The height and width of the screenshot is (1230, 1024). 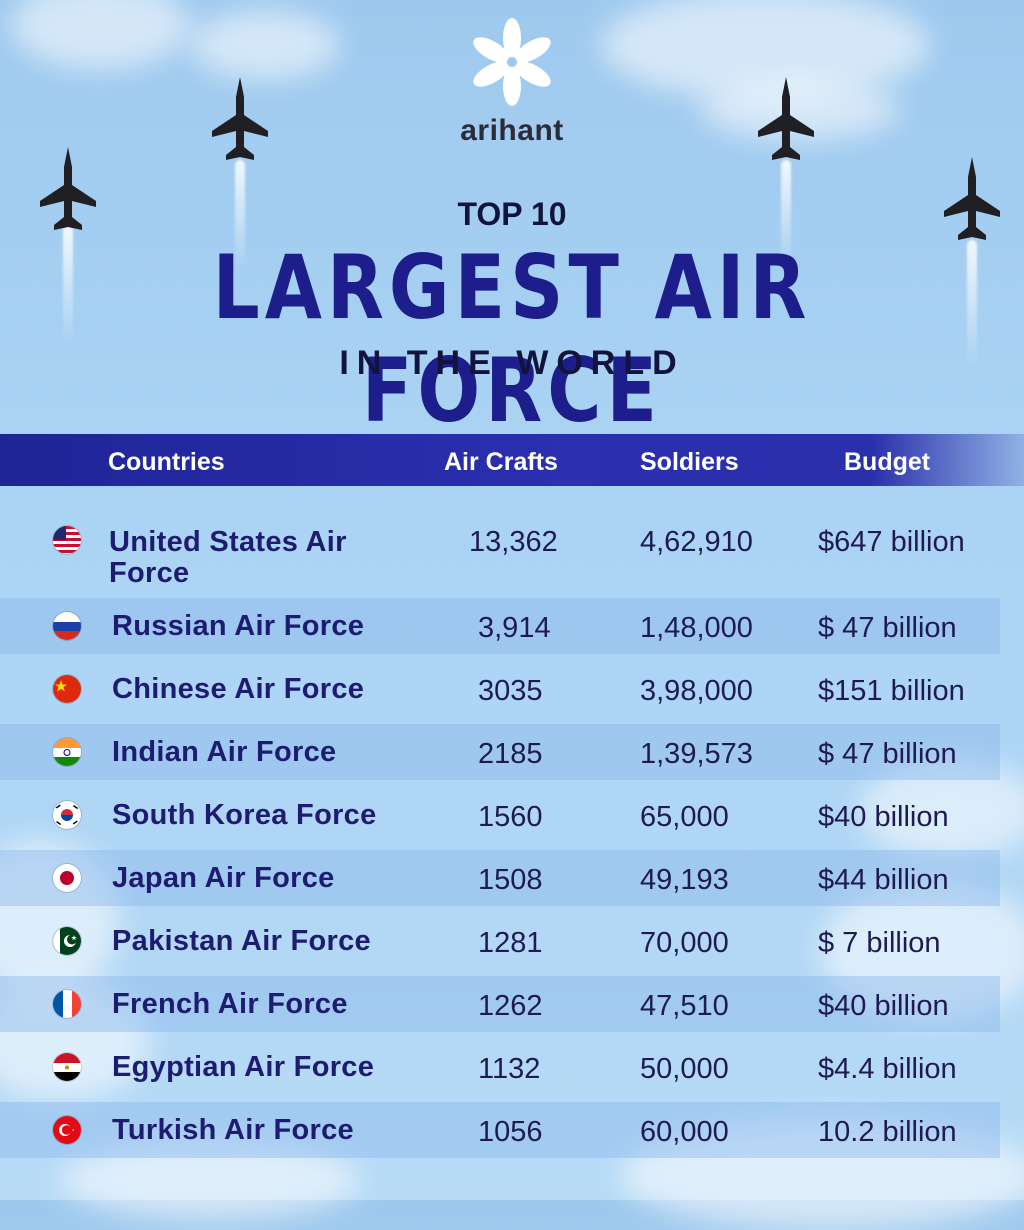 I want to click on header-budget: Budget, so click(x=887, y=462).